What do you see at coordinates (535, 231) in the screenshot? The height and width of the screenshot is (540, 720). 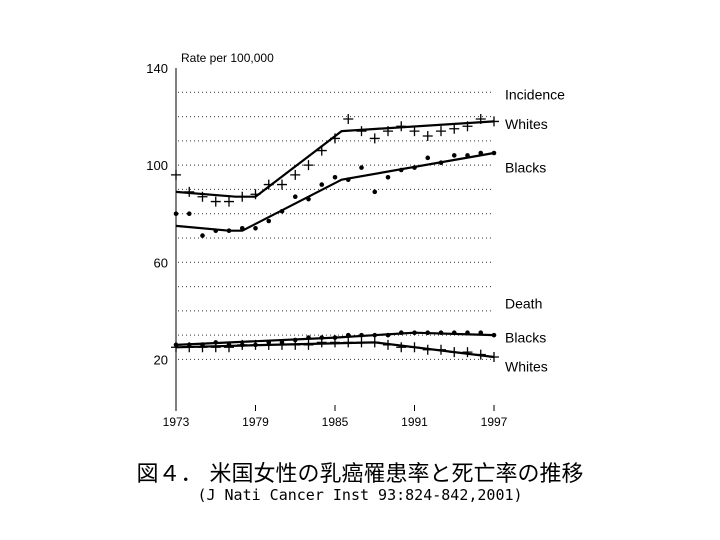 I see `series-labels: Incidence Death Whites Blacks Blacks Whites` at bounding box center [535, 231].